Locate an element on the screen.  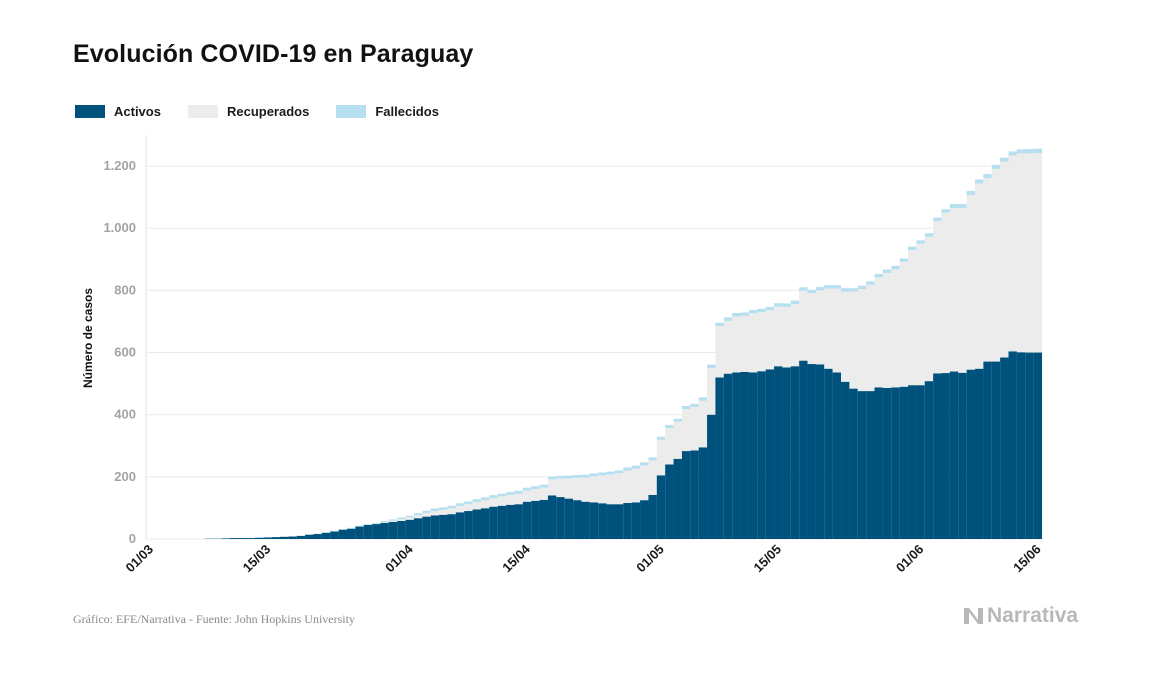
legend-label-activos: Activos is located at coordinates (137, 111).